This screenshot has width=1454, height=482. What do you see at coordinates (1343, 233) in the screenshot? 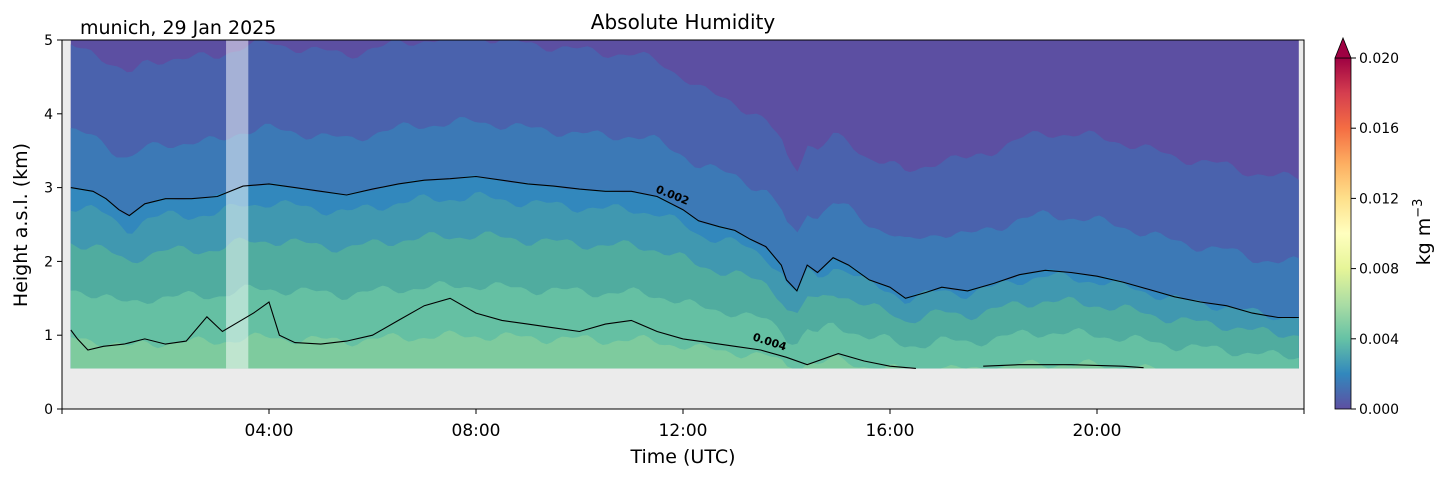
I see `colorbar-gradient` at bounding box center [1343, 233].